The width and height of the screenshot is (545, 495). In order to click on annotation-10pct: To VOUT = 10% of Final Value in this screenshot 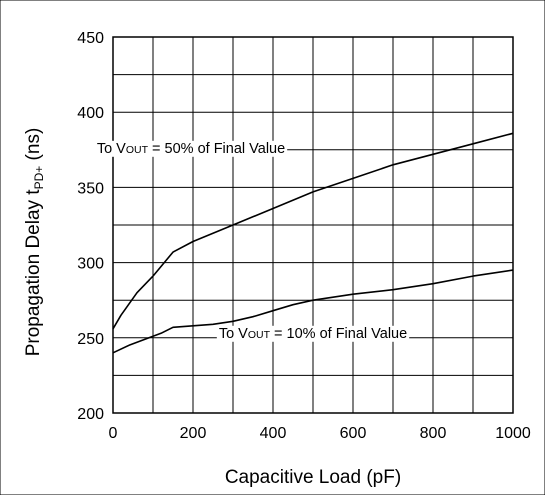, I will do `click(313, 333)`.